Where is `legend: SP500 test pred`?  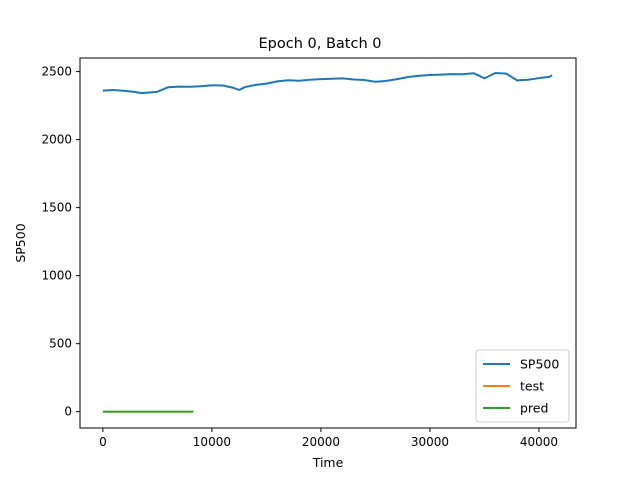
legend: SP500 test pred is located at coordinates (522, 386).